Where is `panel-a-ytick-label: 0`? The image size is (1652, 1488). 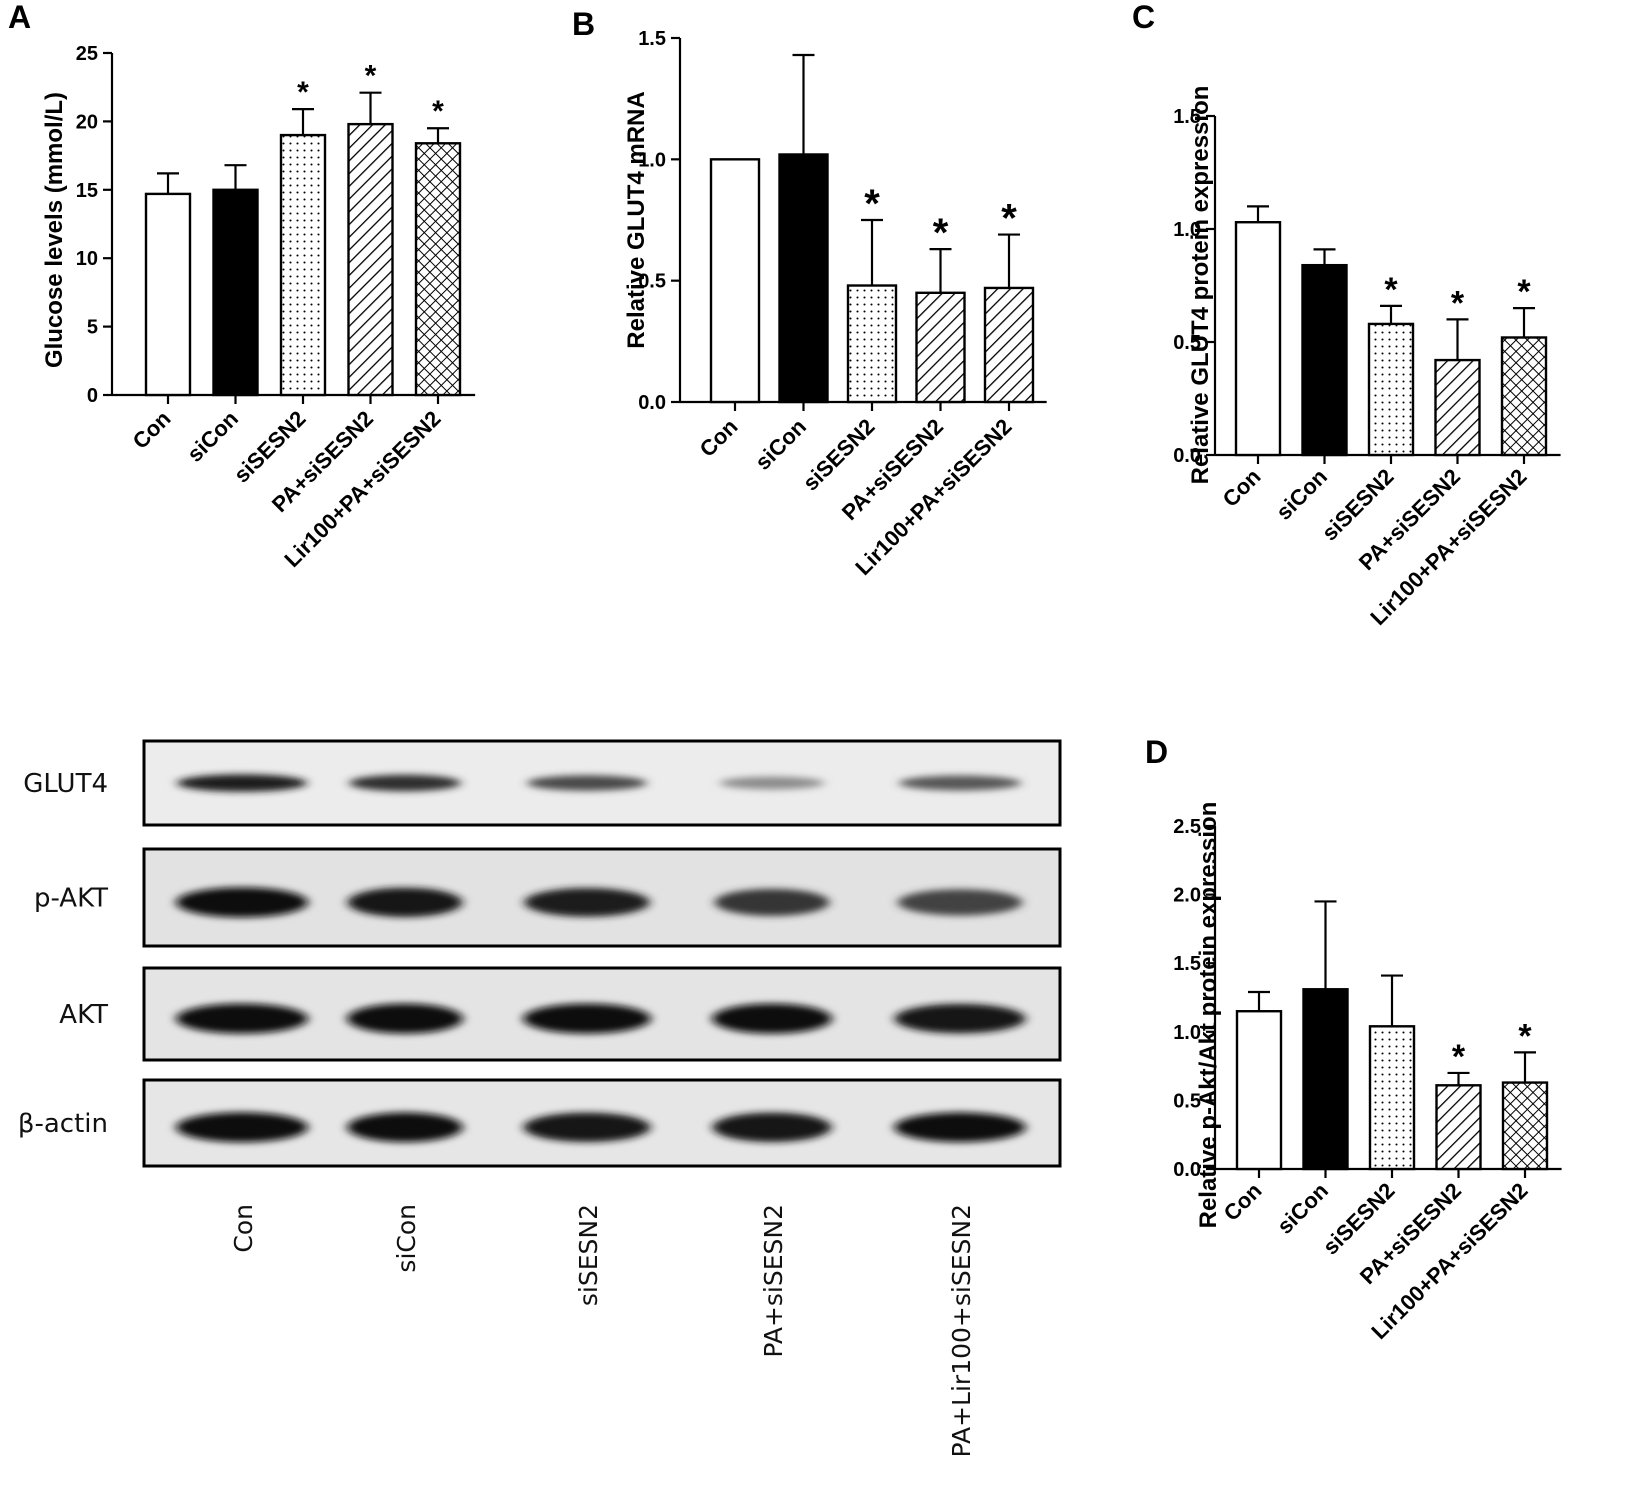 panel-a-ytick-label: 0 is located at coordinates (92, 396).